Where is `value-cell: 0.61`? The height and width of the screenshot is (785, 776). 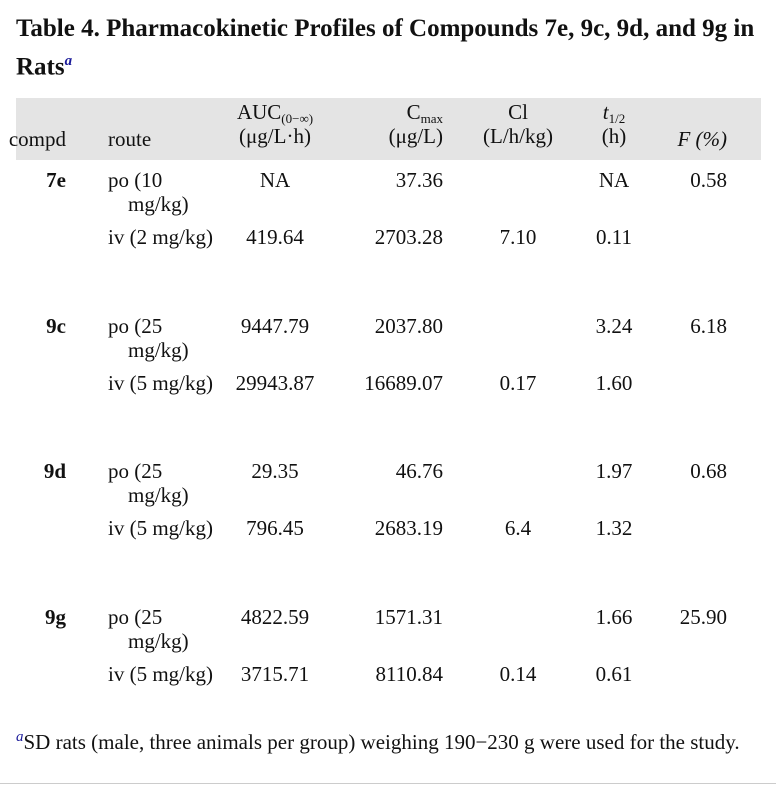 value-cell: 0.61 is located at coordinates (614, 673).